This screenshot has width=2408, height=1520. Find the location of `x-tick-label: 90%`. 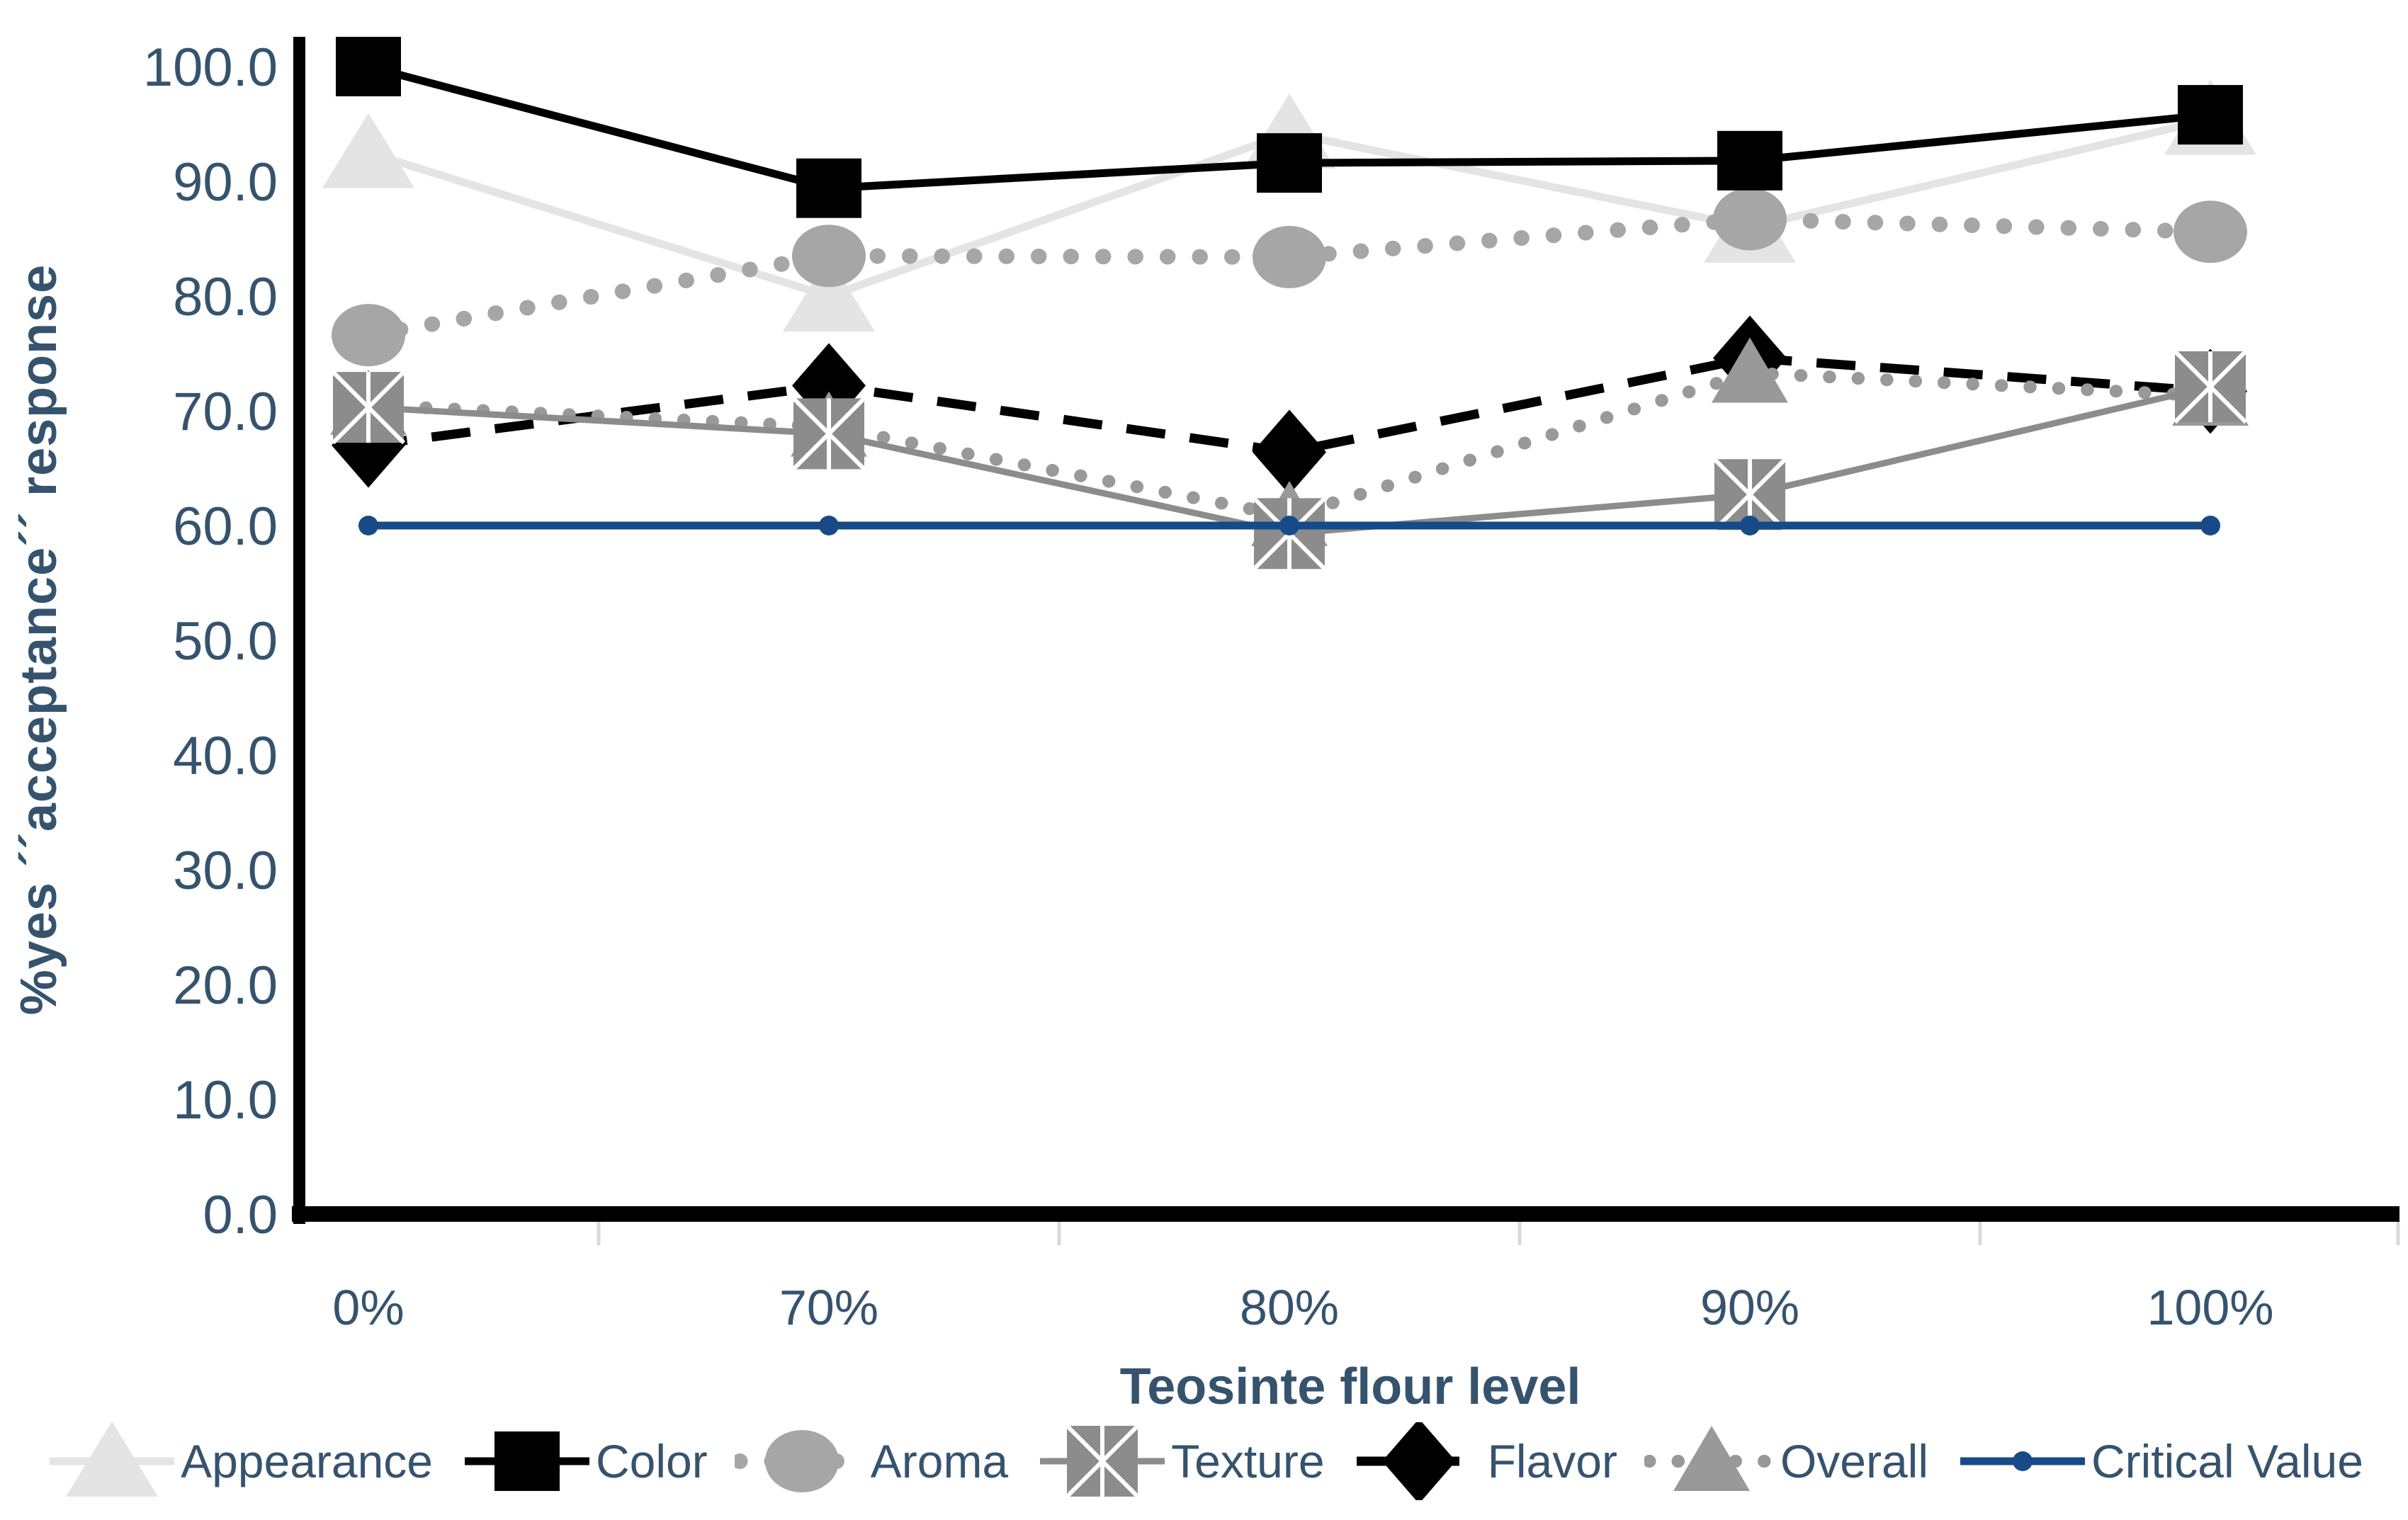

x-tick-label: 90% is located at coordinates (1749, 1307).